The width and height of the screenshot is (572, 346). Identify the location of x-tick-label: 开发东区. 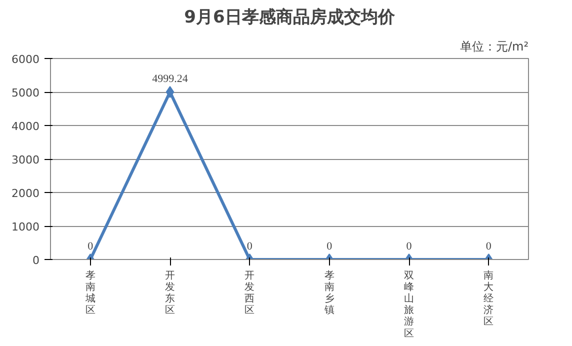
(170, 293).